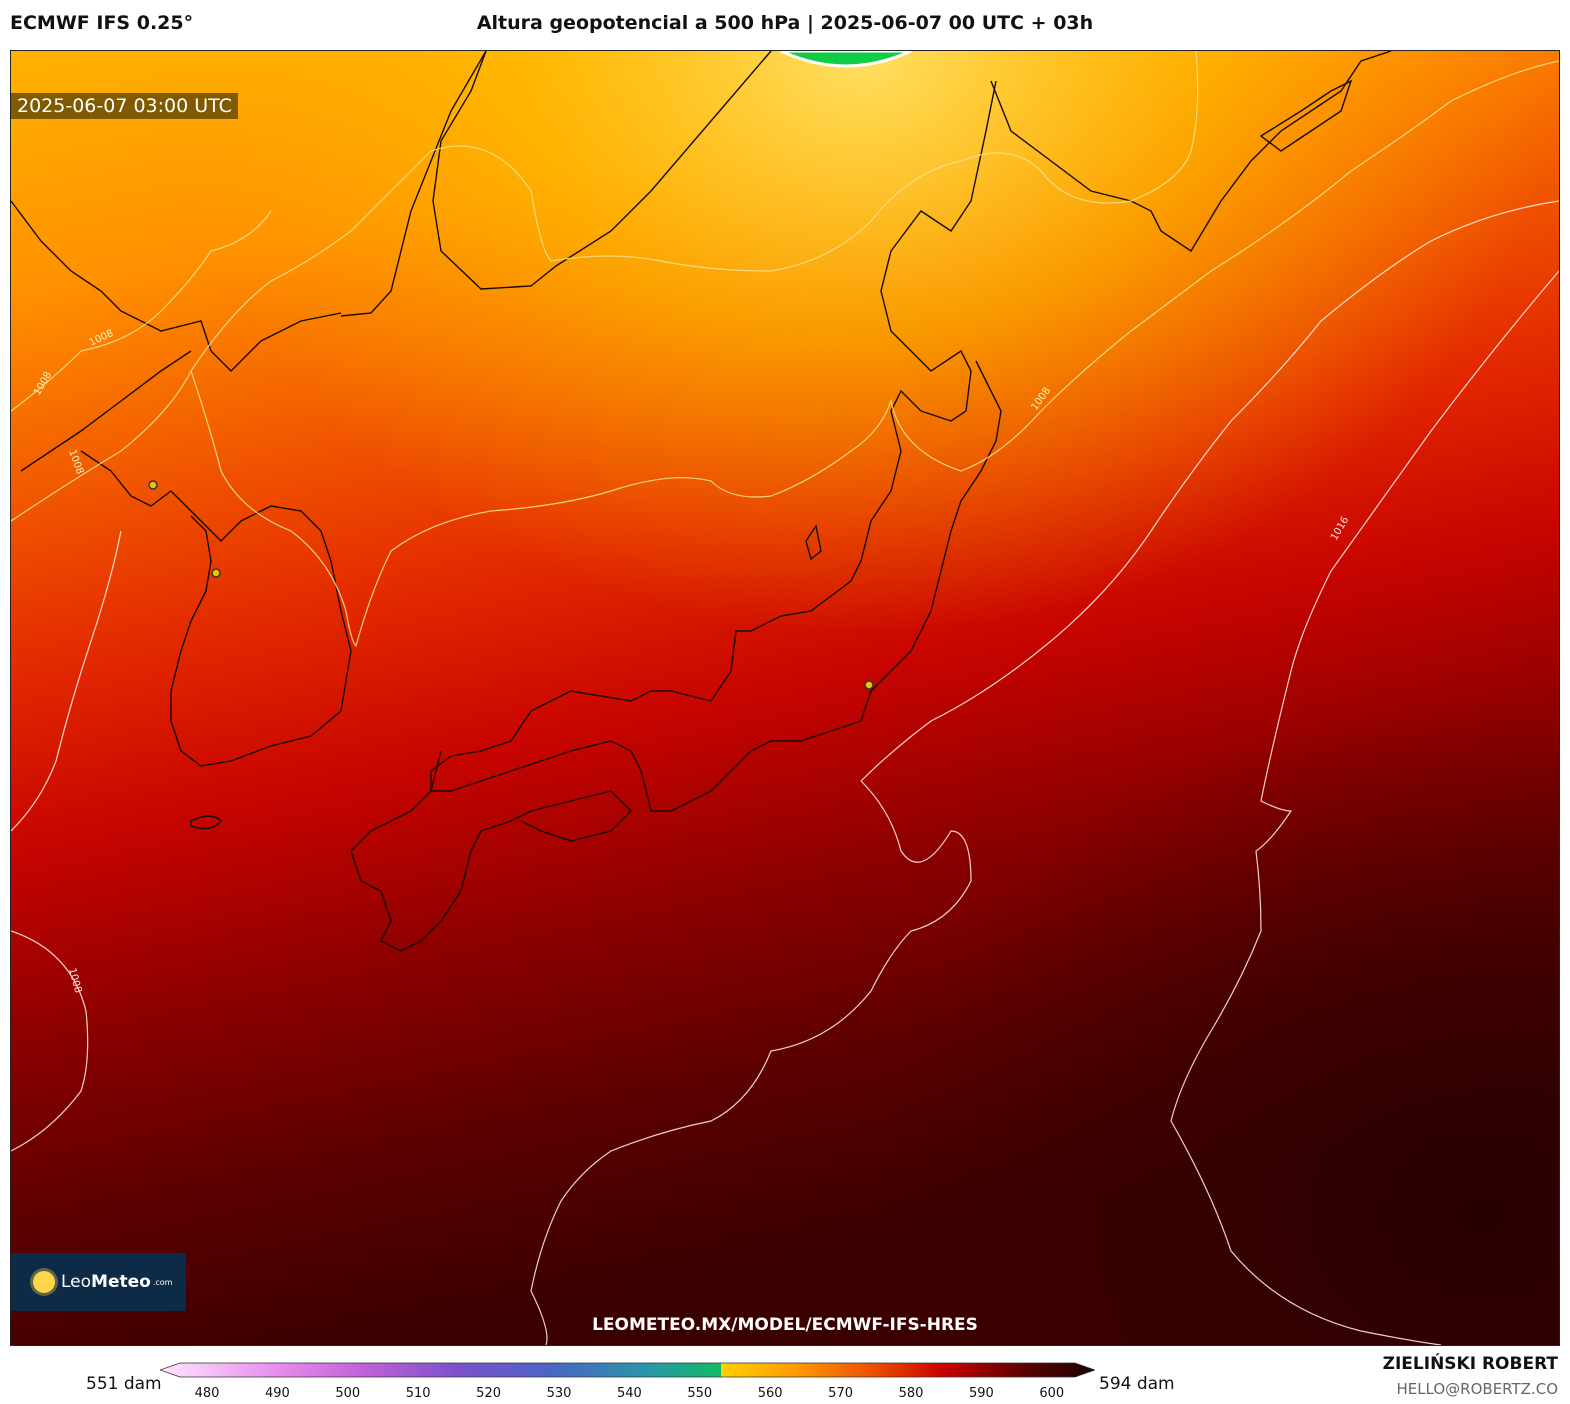 This screenshot has height=1404, width=1570. I want to click on colorbar-gradient, so click(627, 1370).